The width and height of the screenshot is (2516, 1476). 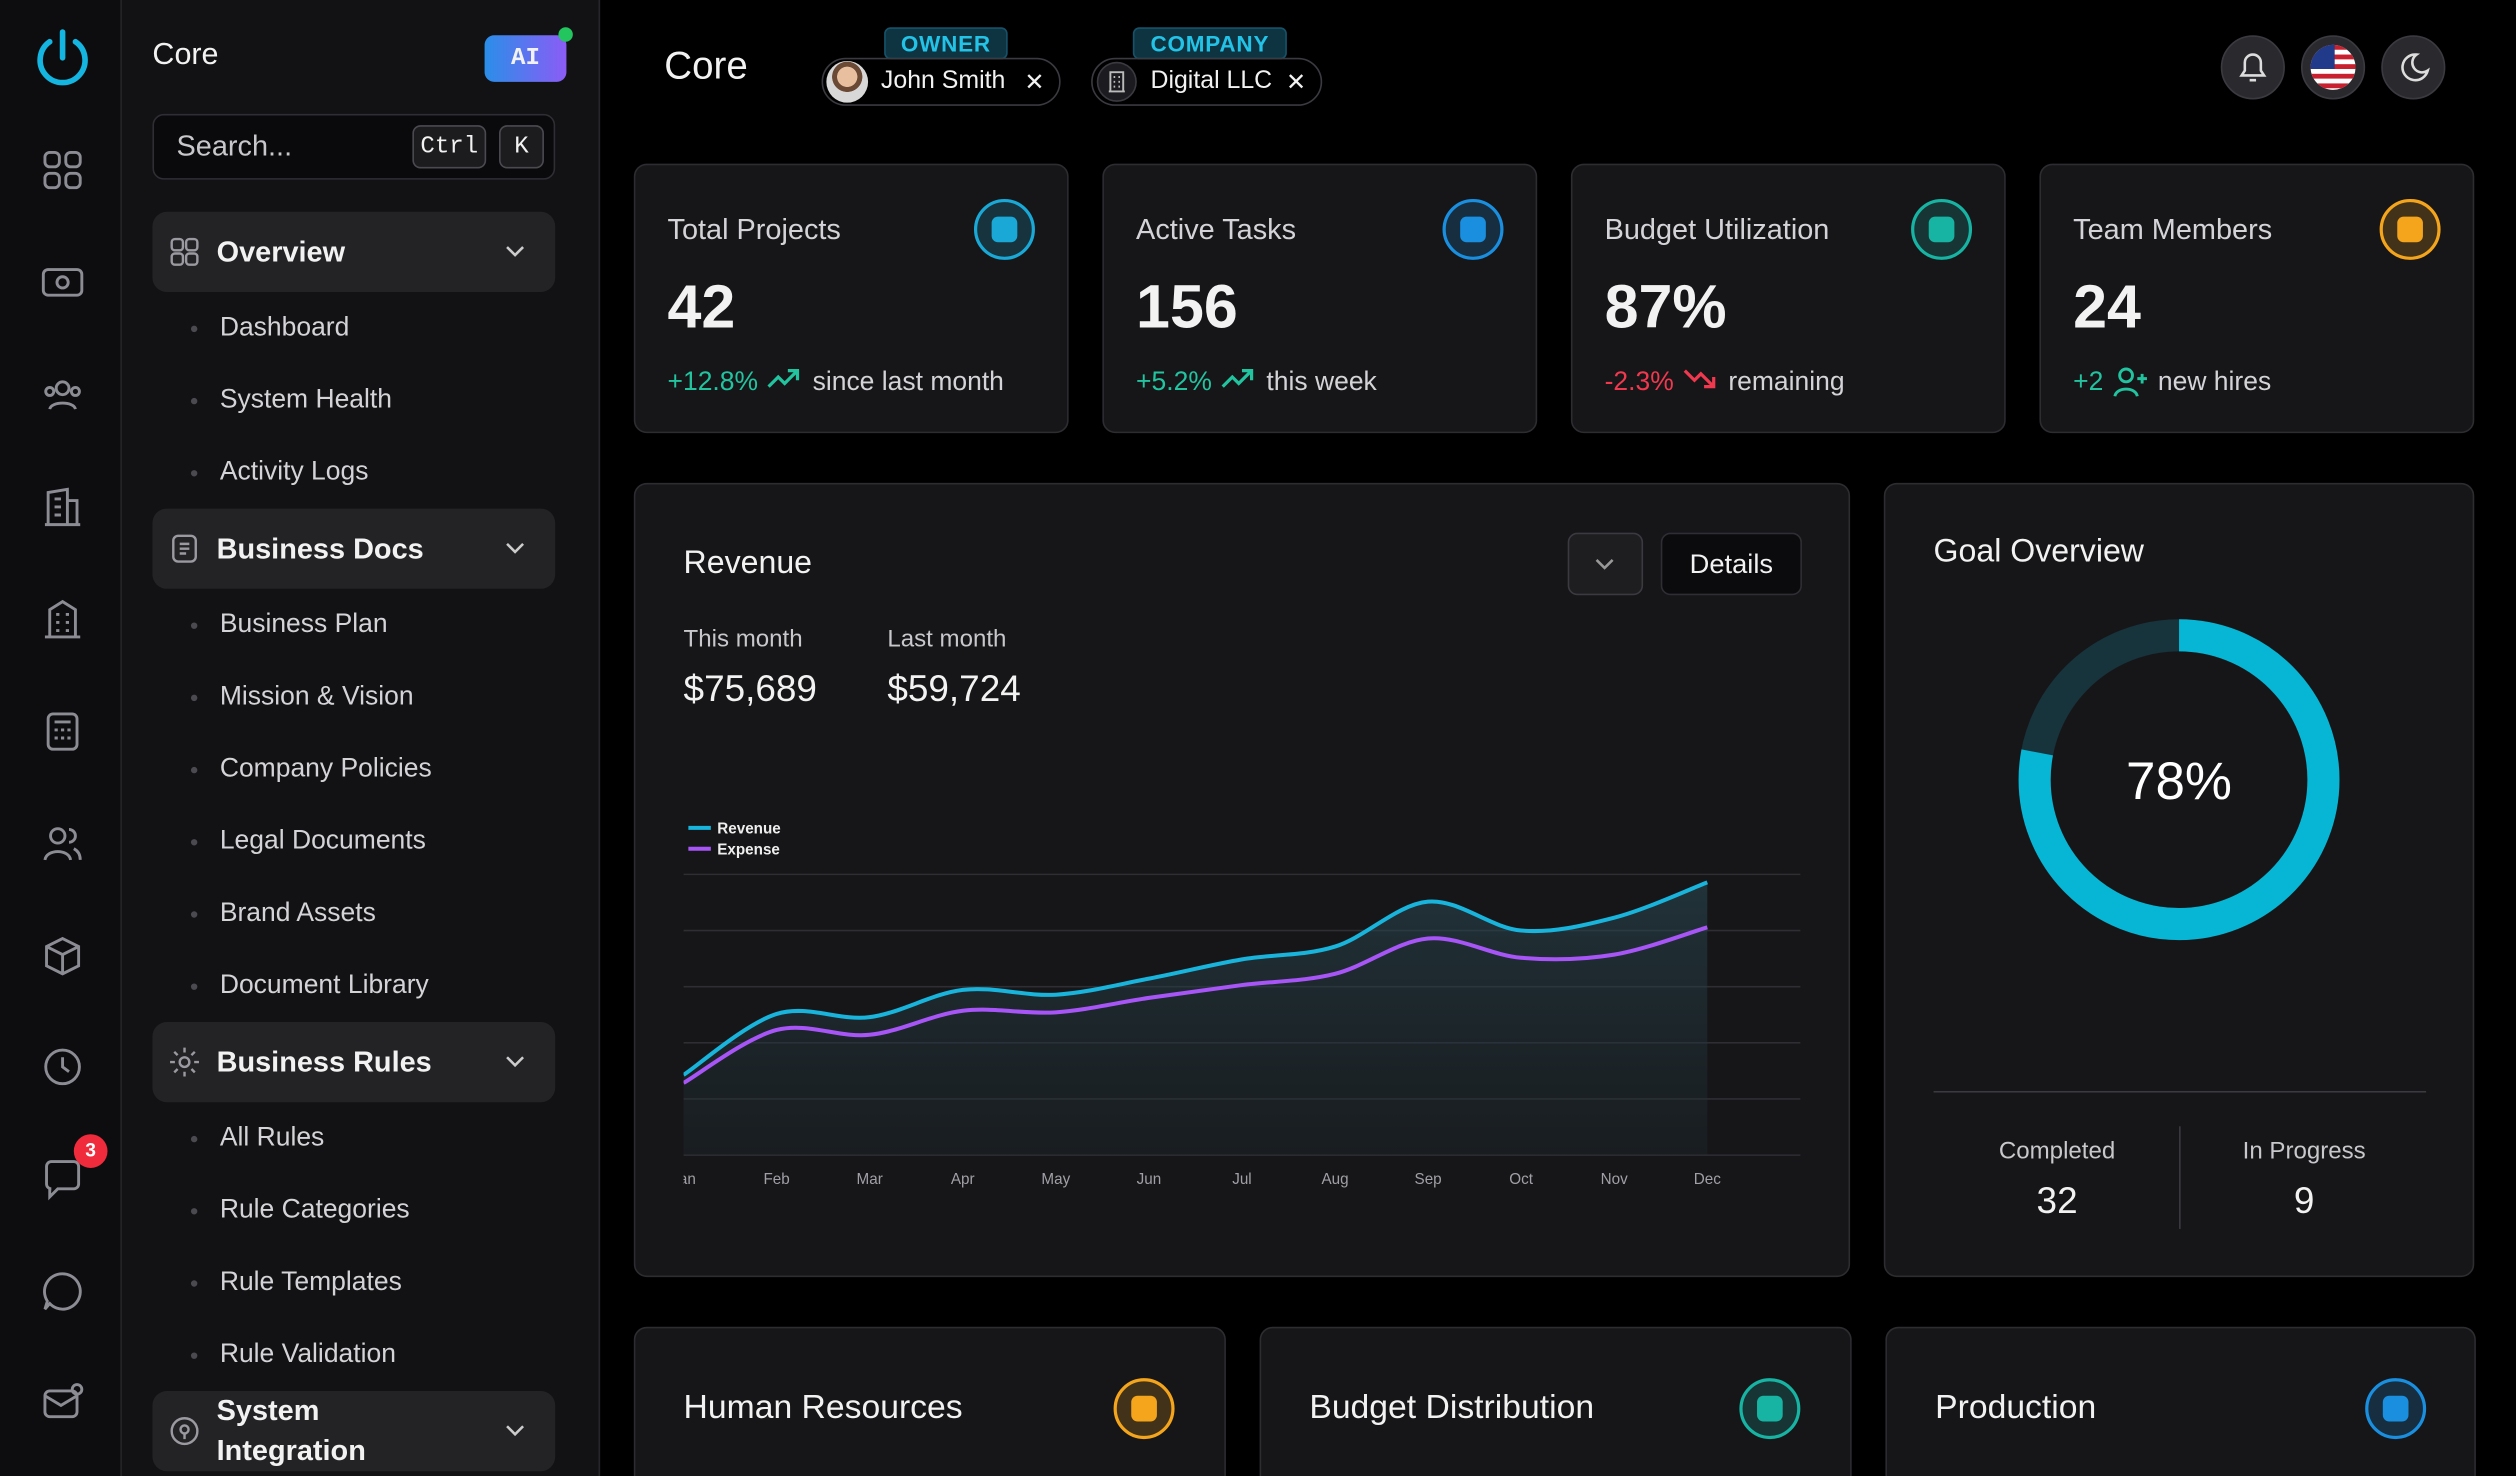 I want to click on users-icon, so click(x=62, y=843).